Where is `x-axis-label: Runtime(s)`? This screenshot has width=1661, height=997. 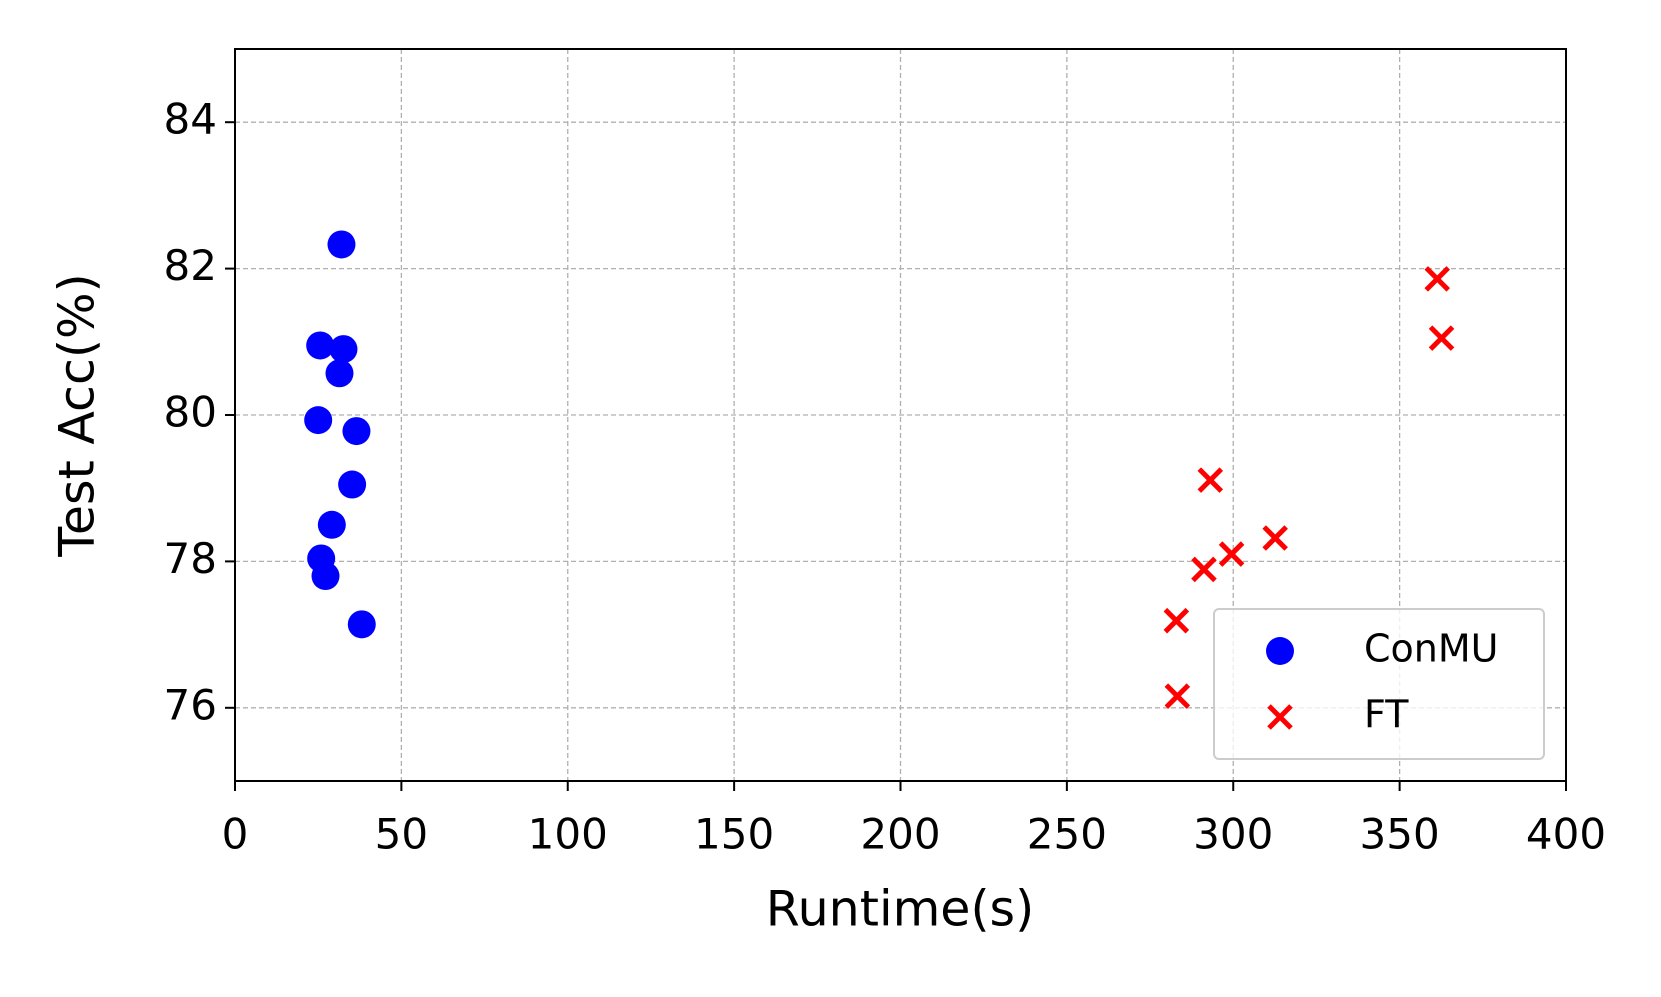
x-axis-label: Runtime(s) is located at coordinates (900, 909).